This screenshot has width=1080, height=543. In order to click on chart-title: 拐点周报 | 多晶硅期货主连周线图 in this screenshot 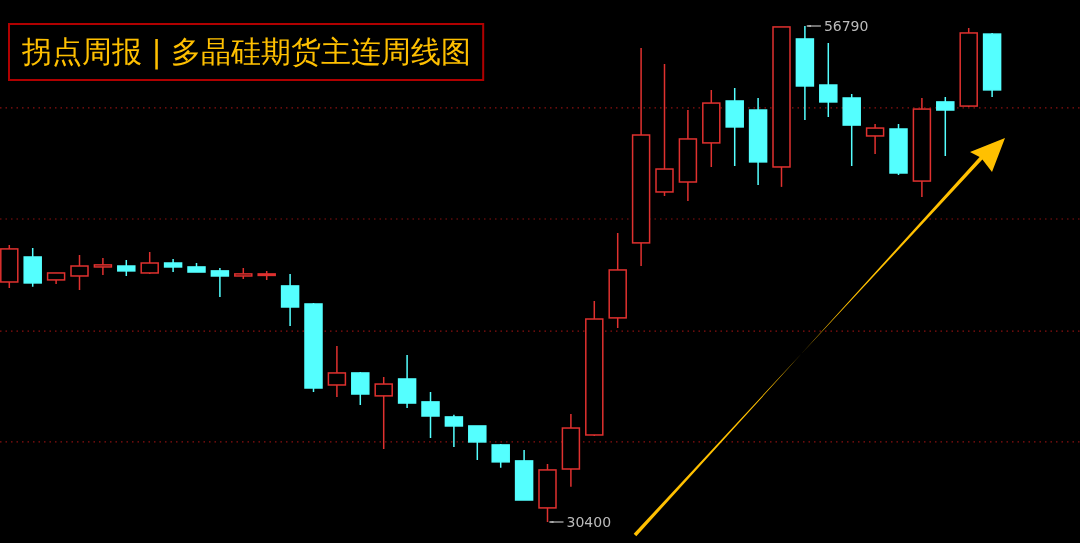, I will do `click(246, 52)`.